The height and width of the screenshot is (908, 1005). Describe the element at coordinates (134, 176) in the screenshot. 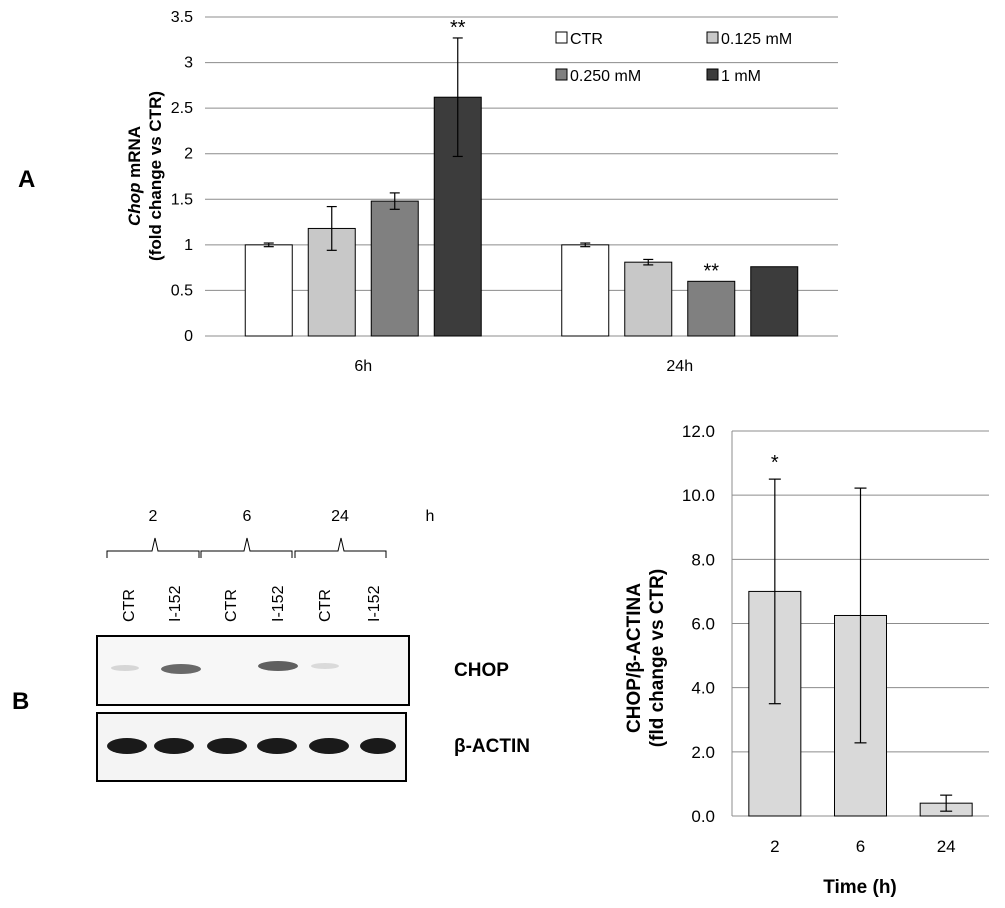

I see `chart-a-y-axis-title-line1: Chop mRNA` at that location.